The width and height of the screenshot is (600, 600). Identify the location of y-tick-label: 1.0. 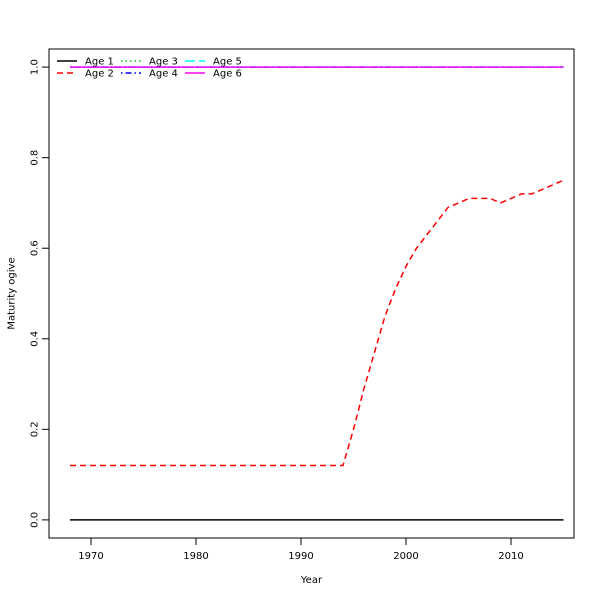
(35, 67).